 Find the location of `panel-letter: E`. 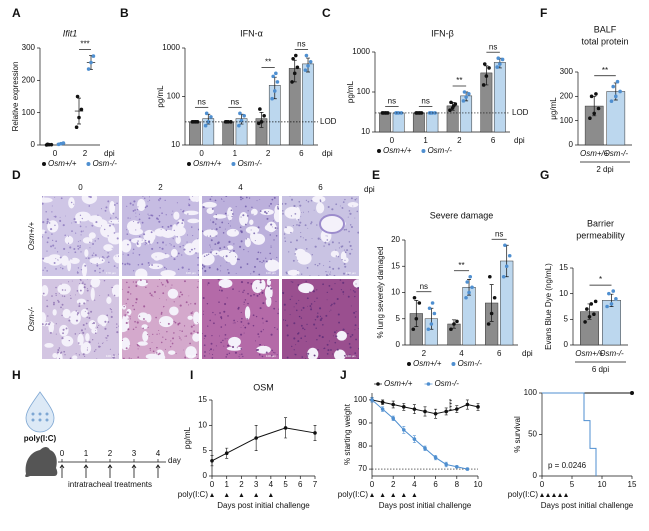

panel-letter: E is located at coordinates (376, 175).